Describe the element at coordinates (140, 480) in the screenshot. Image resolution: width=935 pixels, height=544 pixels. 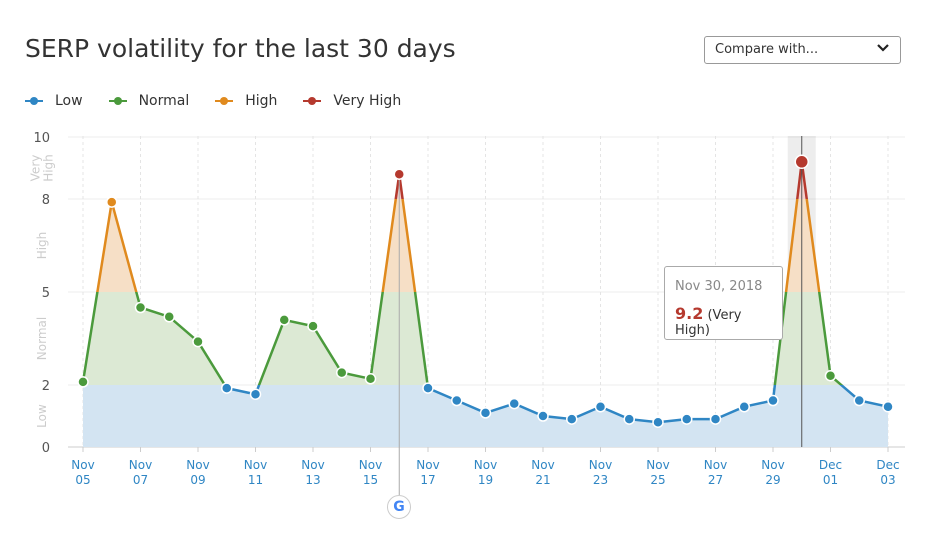
I see `x-tick-label: 07` at that location.